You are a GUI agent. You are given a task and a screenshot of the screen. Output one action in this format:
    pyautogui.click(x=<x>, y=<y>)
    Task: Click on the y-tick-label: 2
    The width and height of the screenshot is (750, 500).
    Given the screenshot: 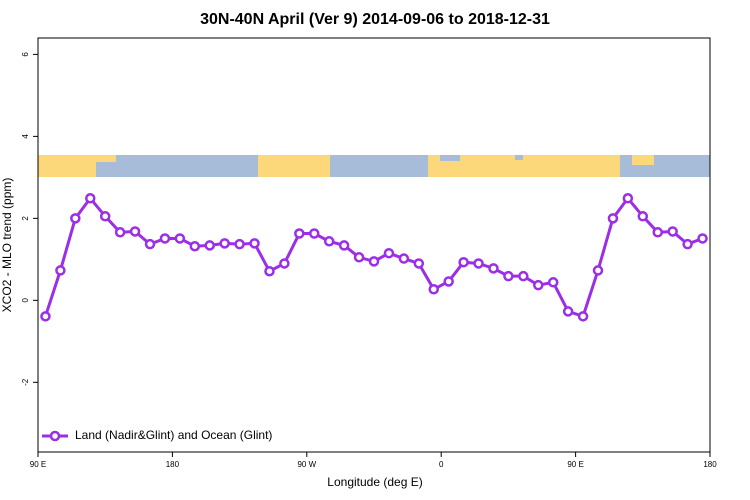 What is the action you would take?
    pyautogui.click(x=25, y=218)
    